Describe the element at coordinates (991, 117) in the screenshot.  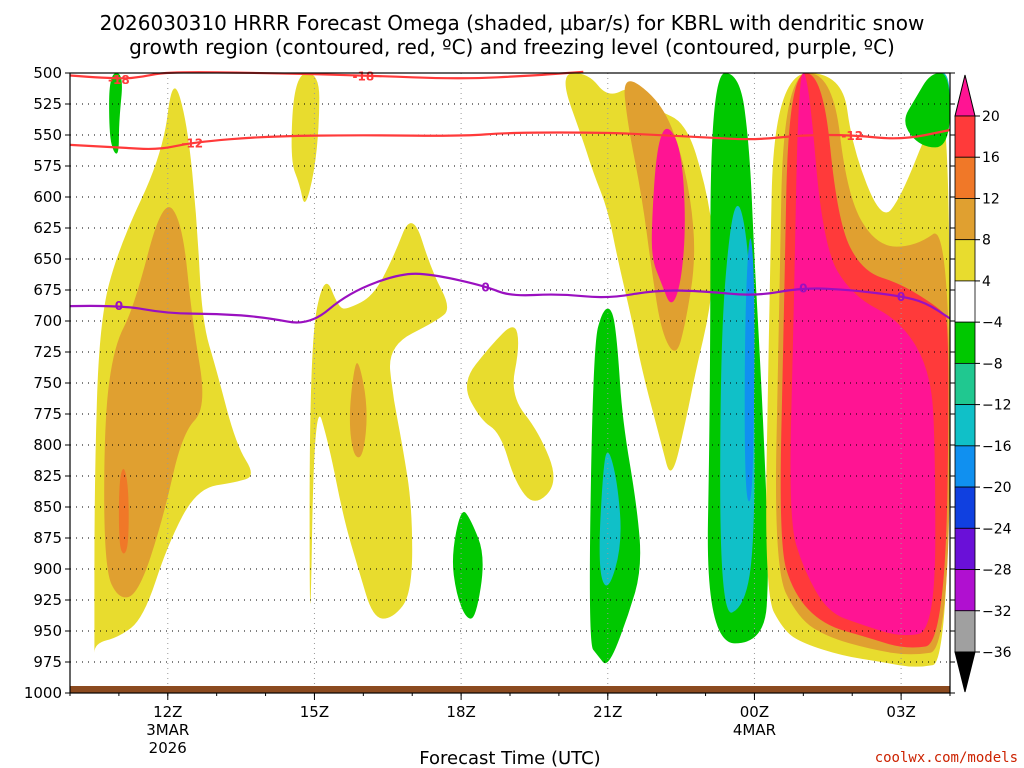
I see `colorbar-label: 20` at that location.